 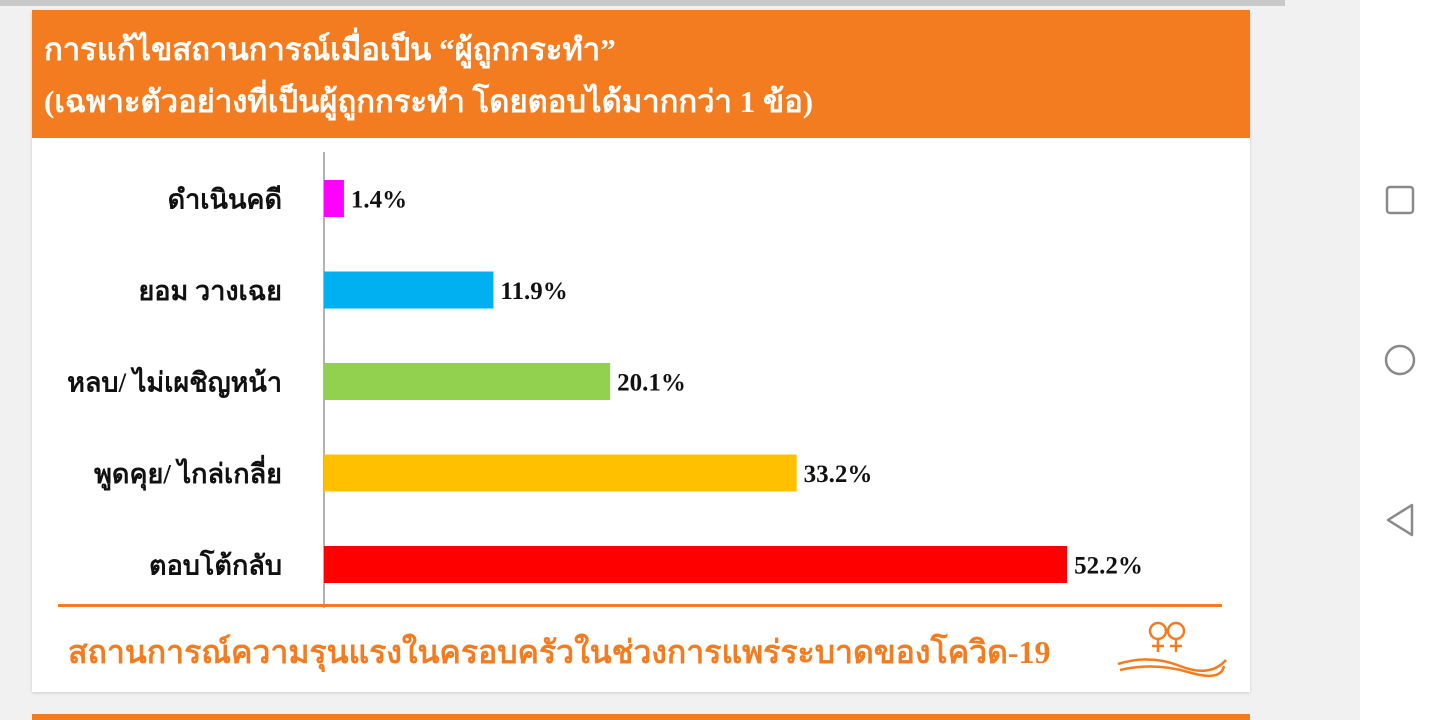 I want to click on category-label: ยอม วางเฉย, so click(x=210, y=291).